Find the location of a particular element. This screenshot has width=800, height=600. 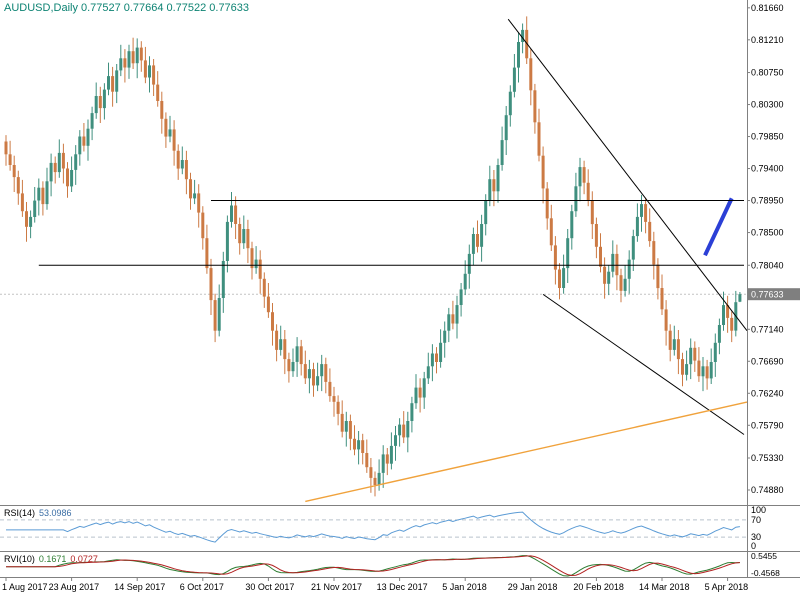

rsi-scale-label: 30 is located at coordinates (756, 537).